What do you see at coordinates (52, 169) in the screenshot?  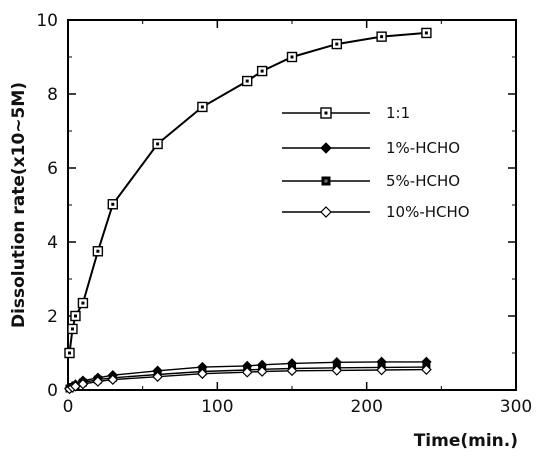 I see `y-tick-label: 6` at bounding box center [52, 169].